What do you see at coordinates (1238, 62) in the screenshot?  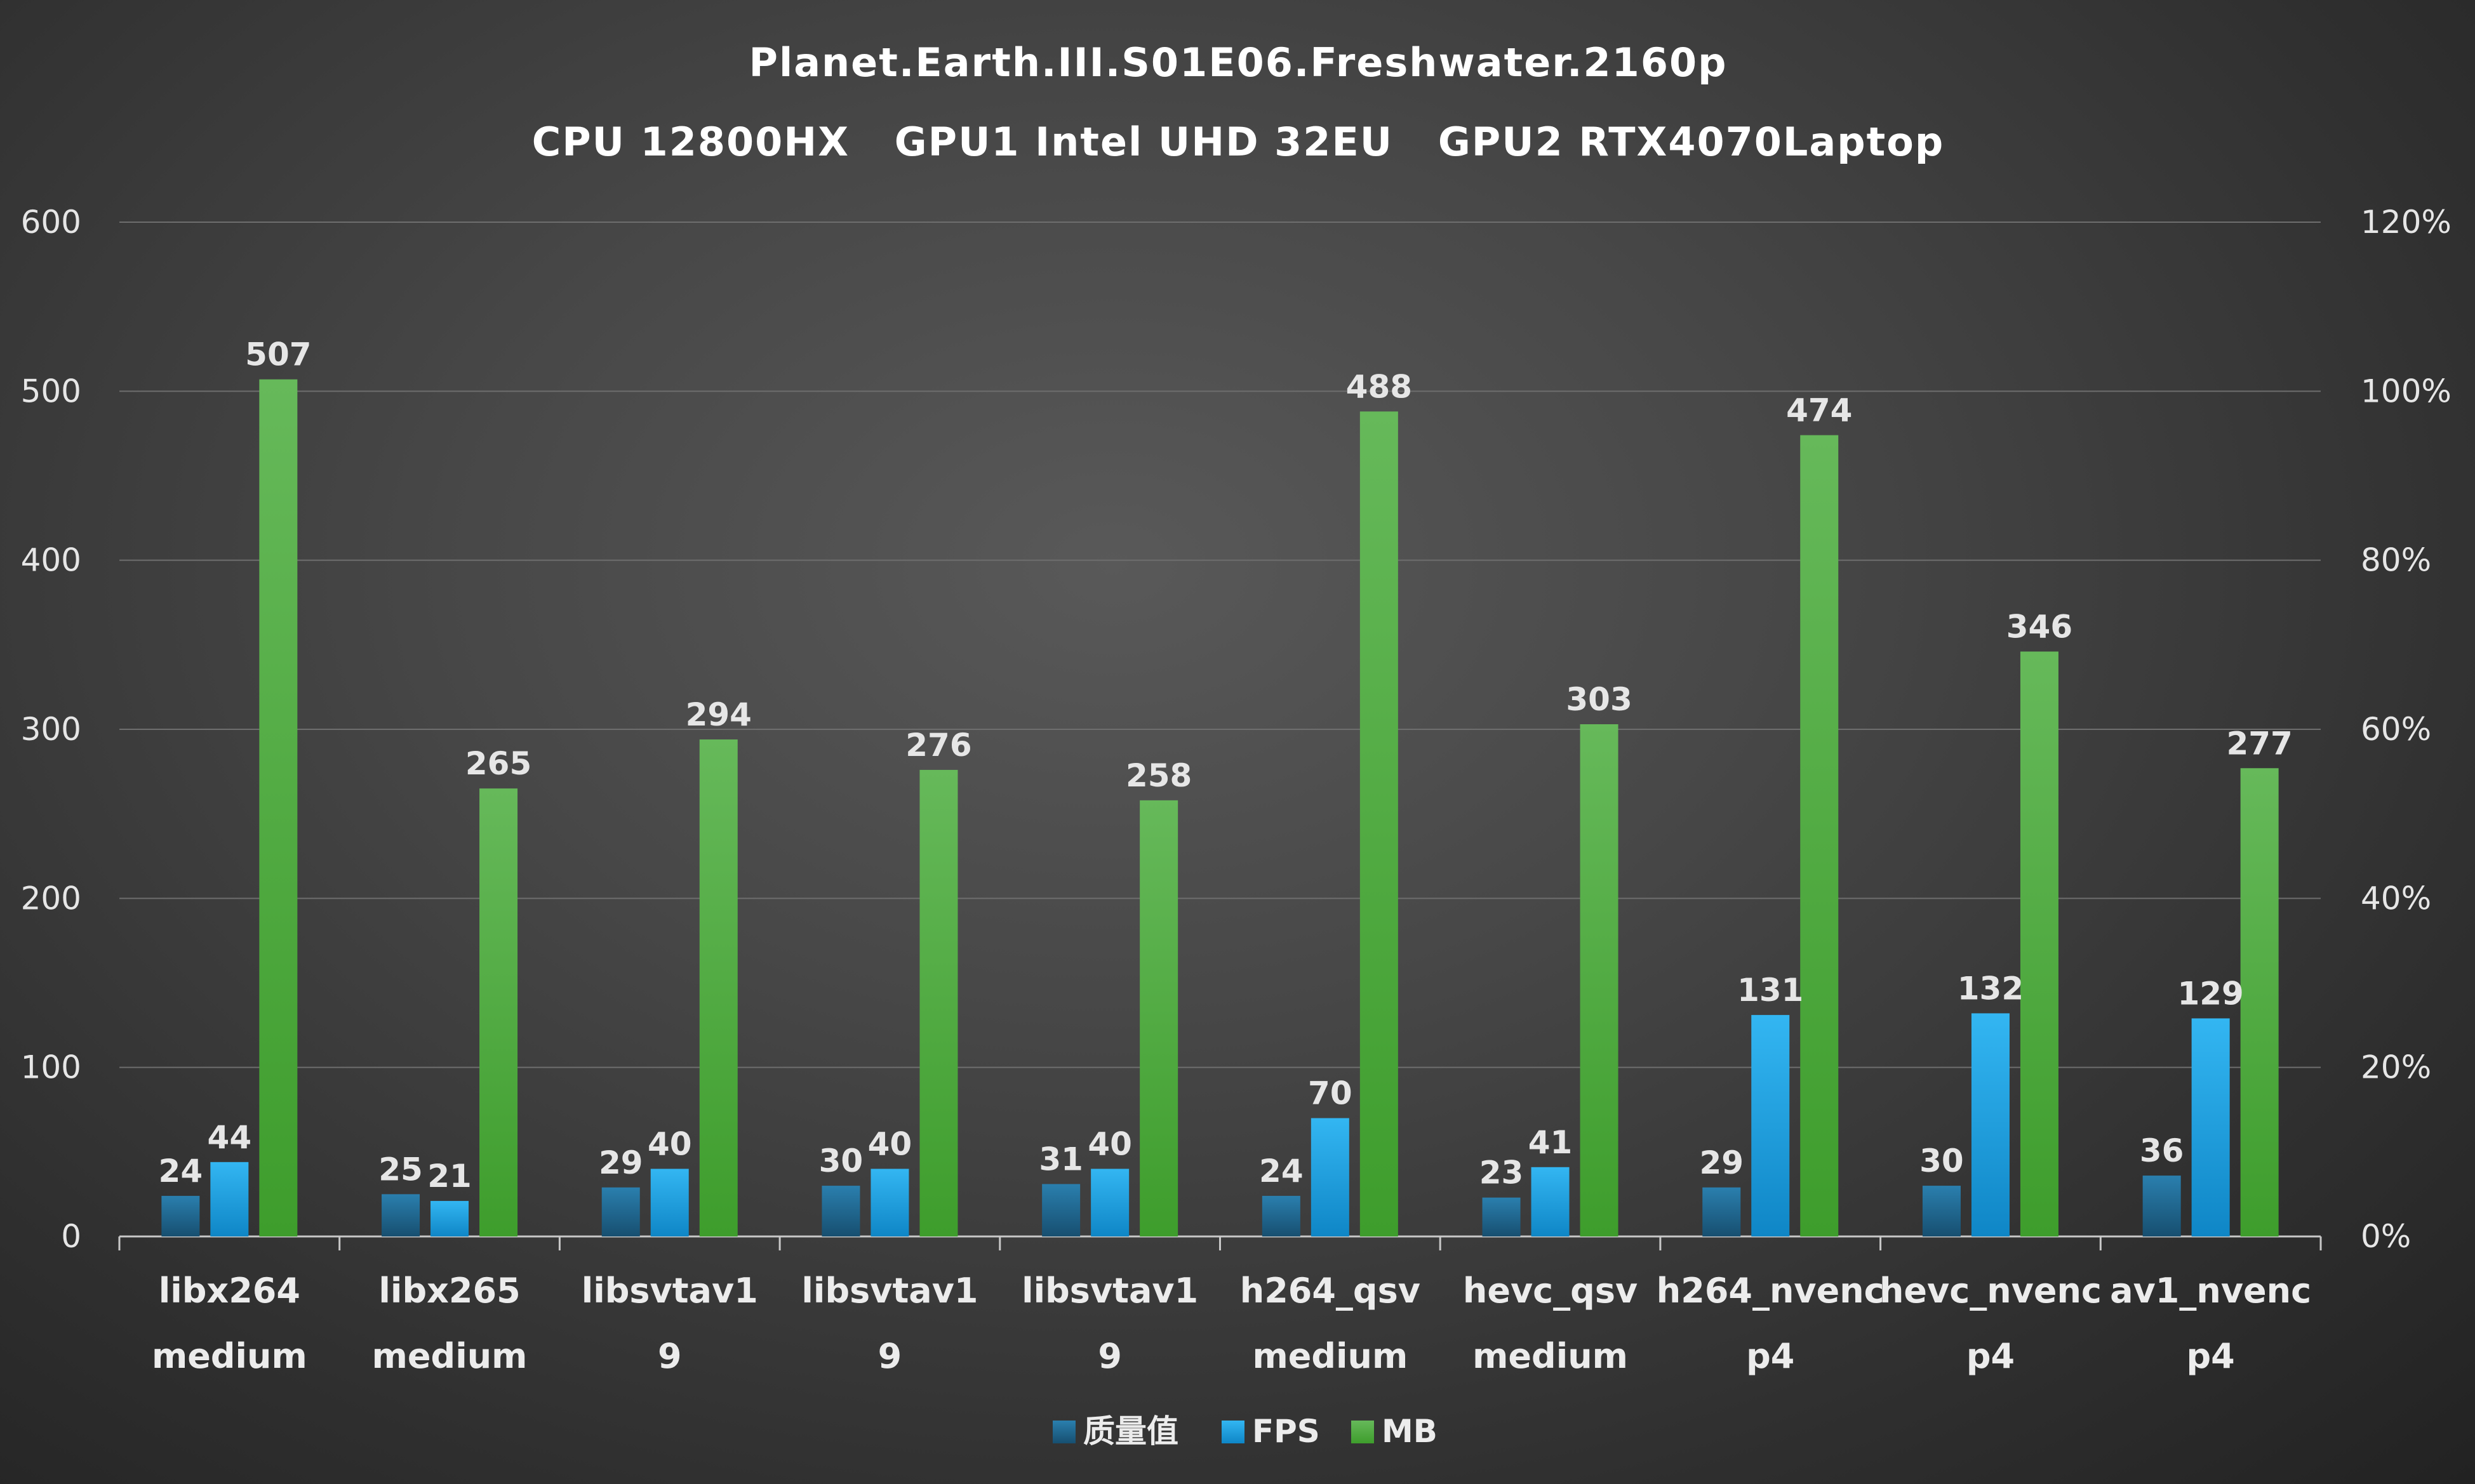 I see `chart-title: Planet.Earth.III.S01E06.Freshwater.2160p` at bounding box center [1238, 62].